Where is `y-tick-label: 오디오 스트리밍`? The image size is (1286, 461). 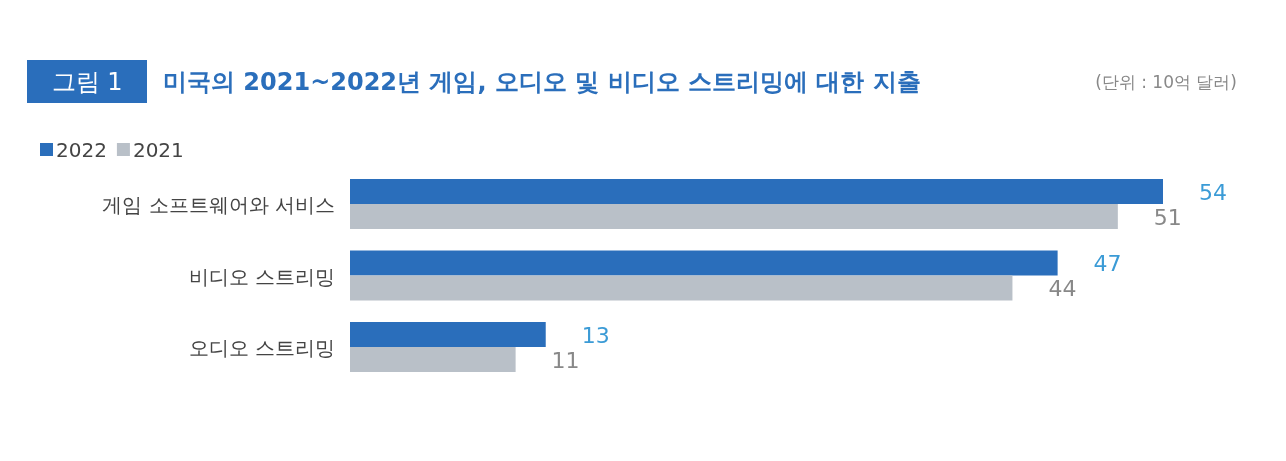 y-tick-label: 오디오 스트리밍 is located at coordinates (261, 348).